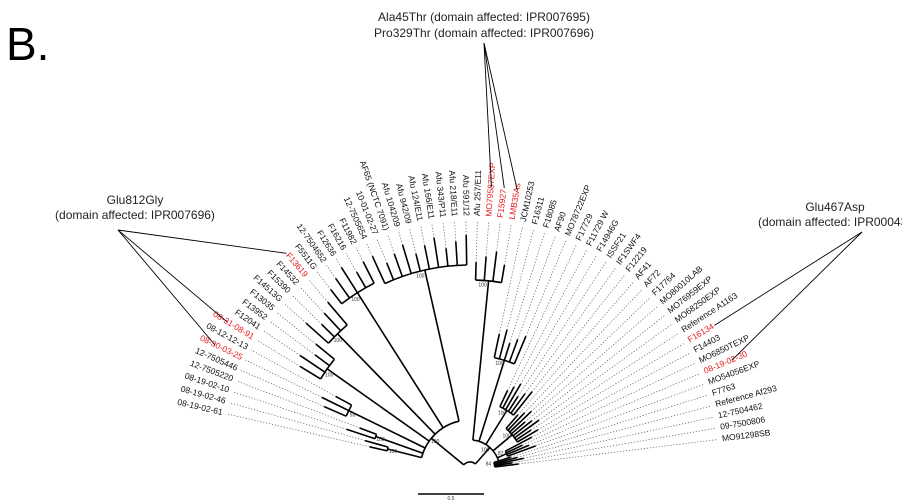 The image size is (902, 504). Describe the element at coordinates (477, 193) in the screenshot. I see `leaf-label: Afu 257/E11` at that location.